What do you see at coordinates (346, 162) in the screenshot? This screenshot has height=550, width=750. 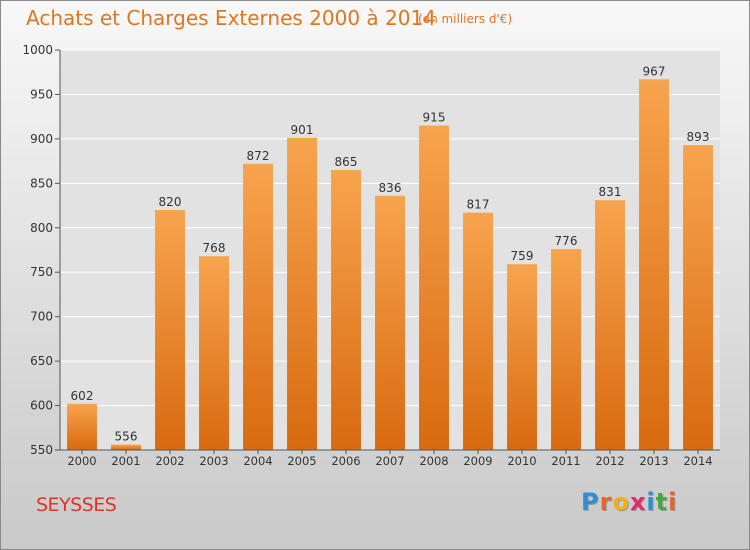 I see `bar-value-label: 865` at bounding box center [346, 162].